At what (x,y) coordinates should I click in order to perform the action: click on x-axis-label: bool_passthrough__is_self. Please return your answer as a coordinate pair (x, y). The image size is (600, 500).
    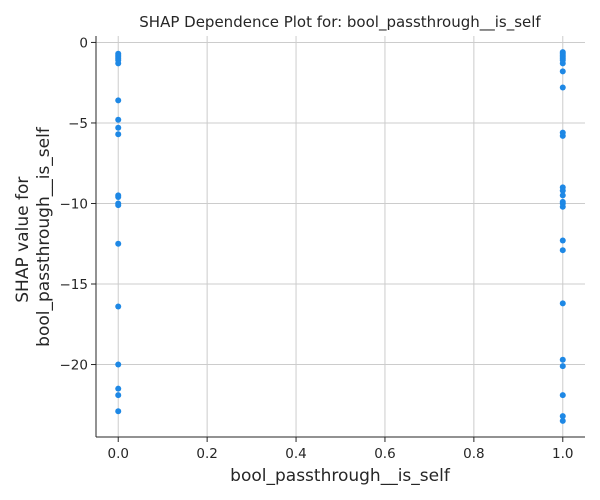
    Looking at the image, I should click on (340, 476).